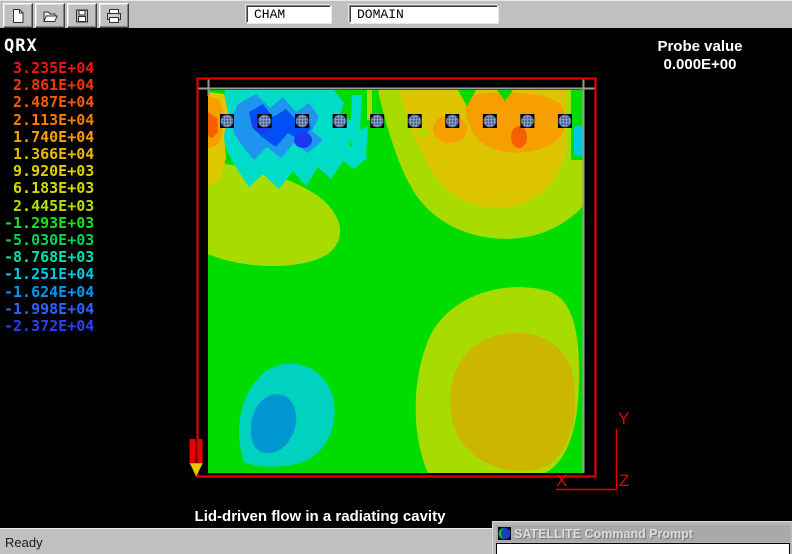  I want to click on save-floppy-icon, so click(82, 15).